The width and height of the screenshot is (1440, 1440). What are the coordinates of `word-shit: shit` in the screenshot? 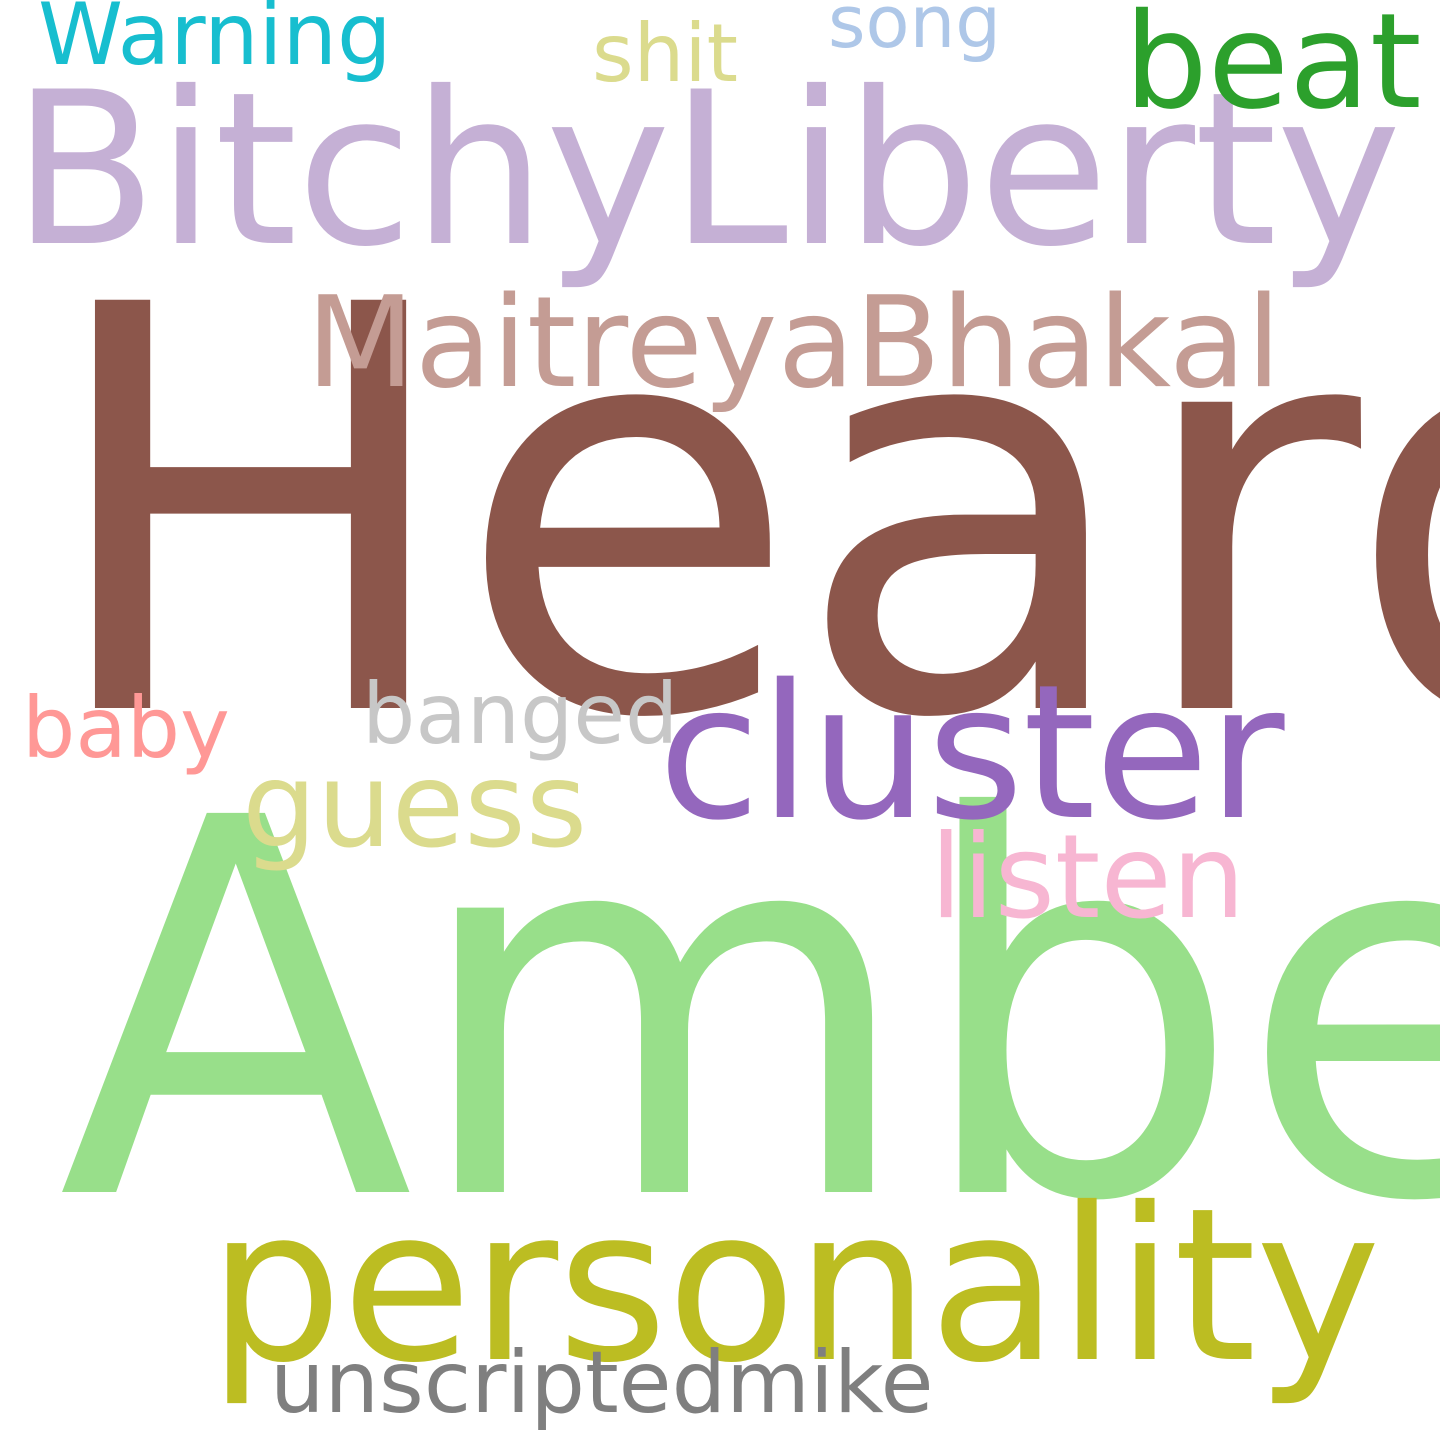 It's located at (665, 53).